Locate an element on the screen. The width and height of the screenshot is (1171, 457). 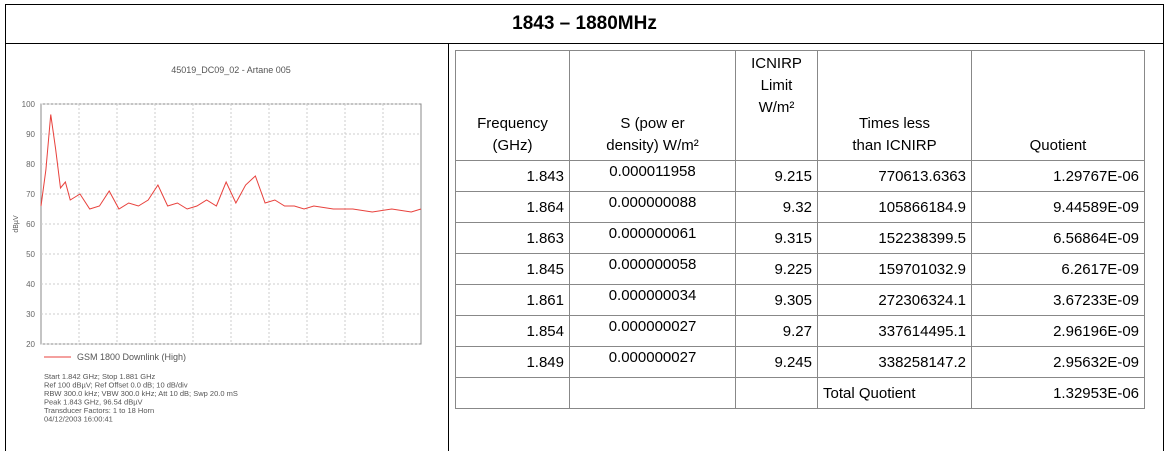
table-cell: 1.29767E-06 is located at coordinates (1058, 176).